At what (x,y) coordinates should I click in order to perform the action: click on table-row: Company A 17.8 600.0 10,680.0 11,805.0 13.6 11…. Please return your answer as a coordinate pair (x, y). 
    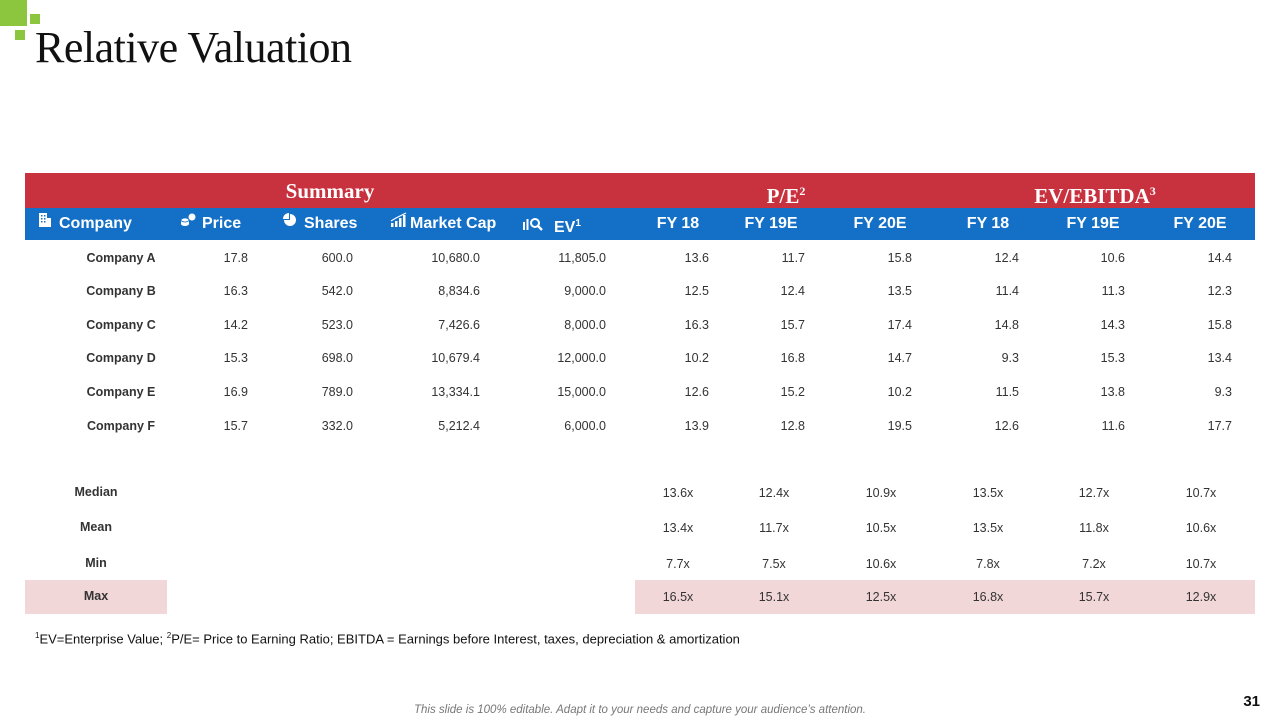
    Looking at the image, I should click on (640, 258).